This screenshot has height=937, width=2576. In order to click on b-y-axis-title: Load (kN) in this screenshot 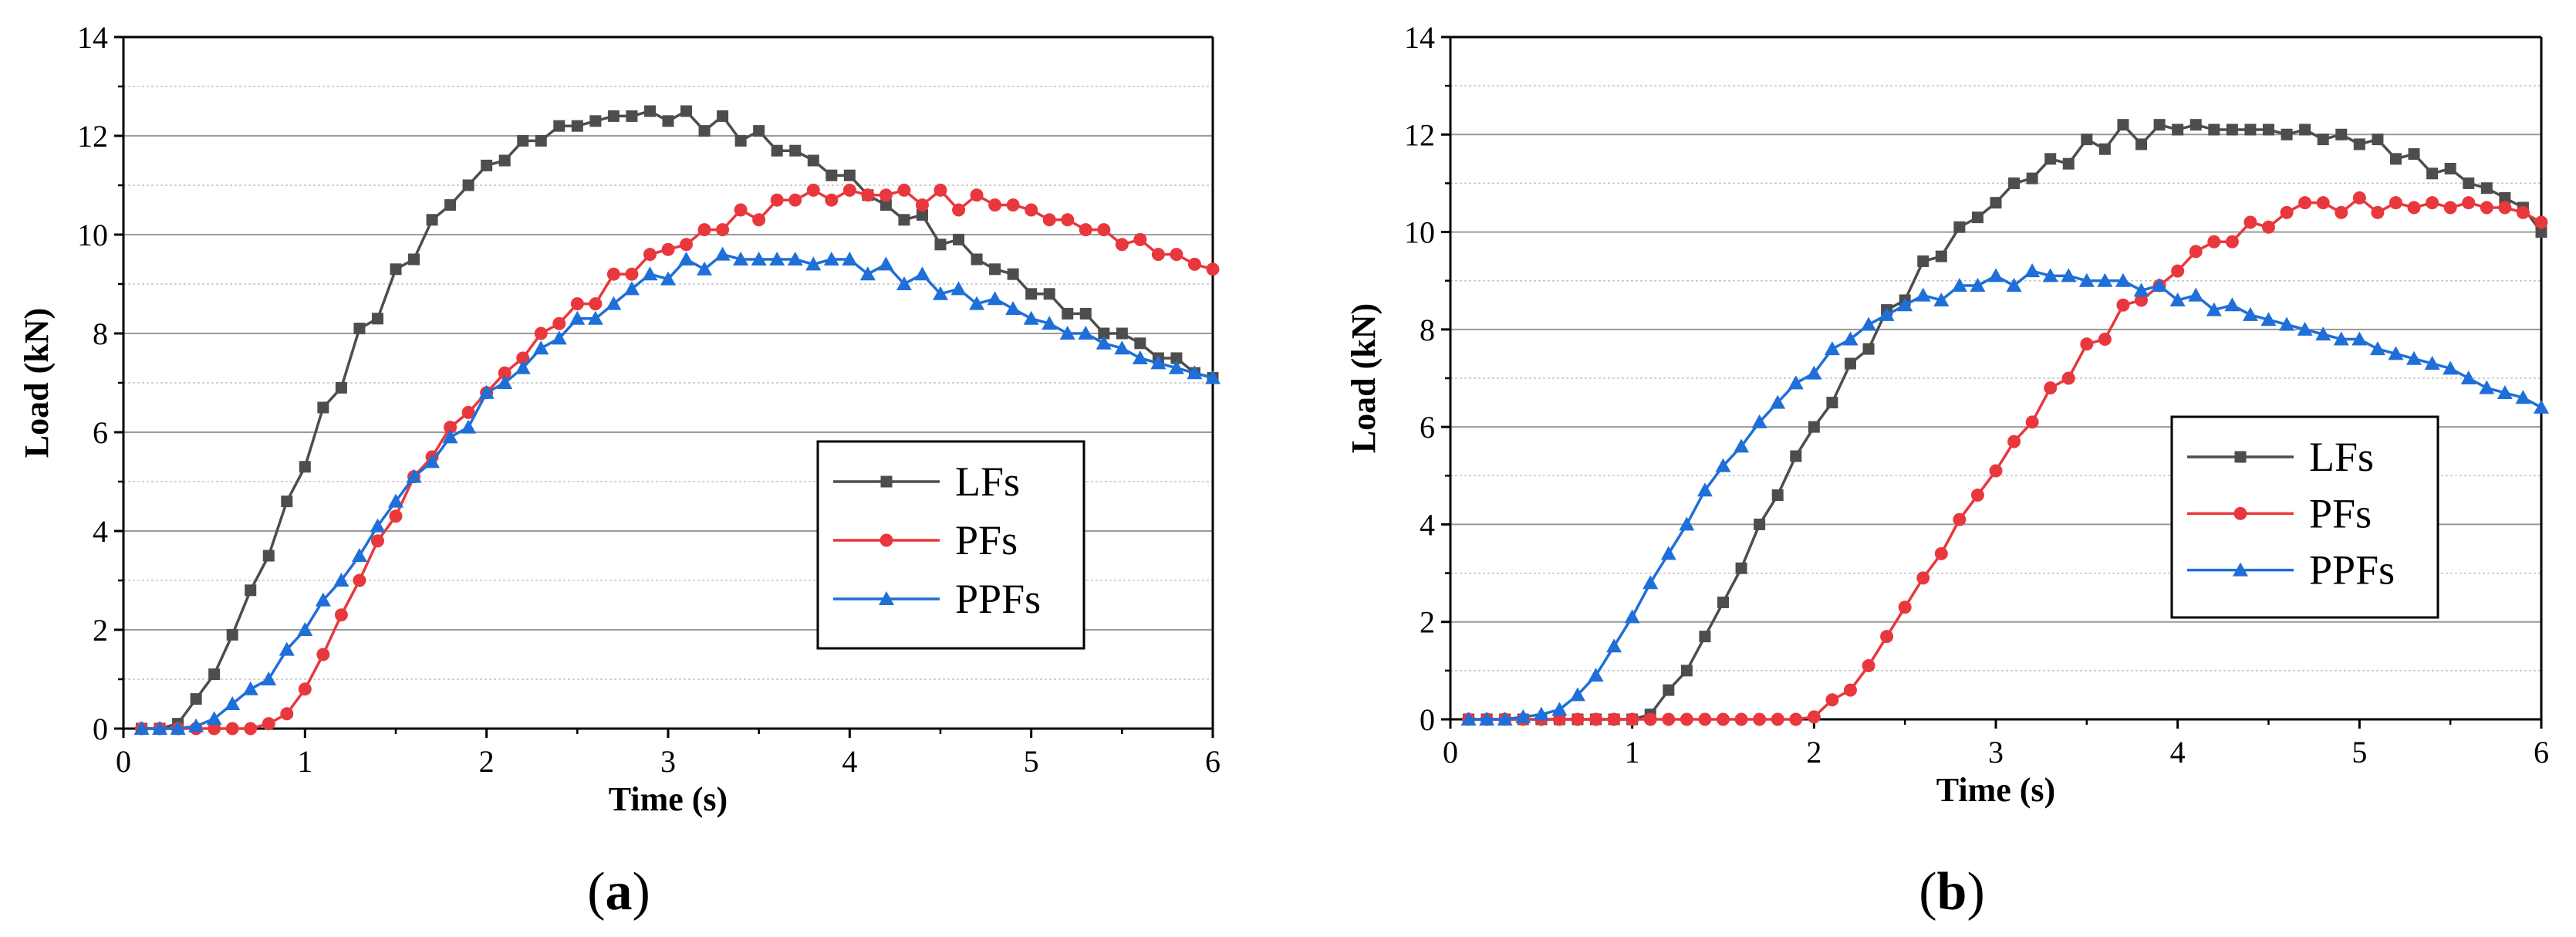, I will do `click(1364, 378)`.